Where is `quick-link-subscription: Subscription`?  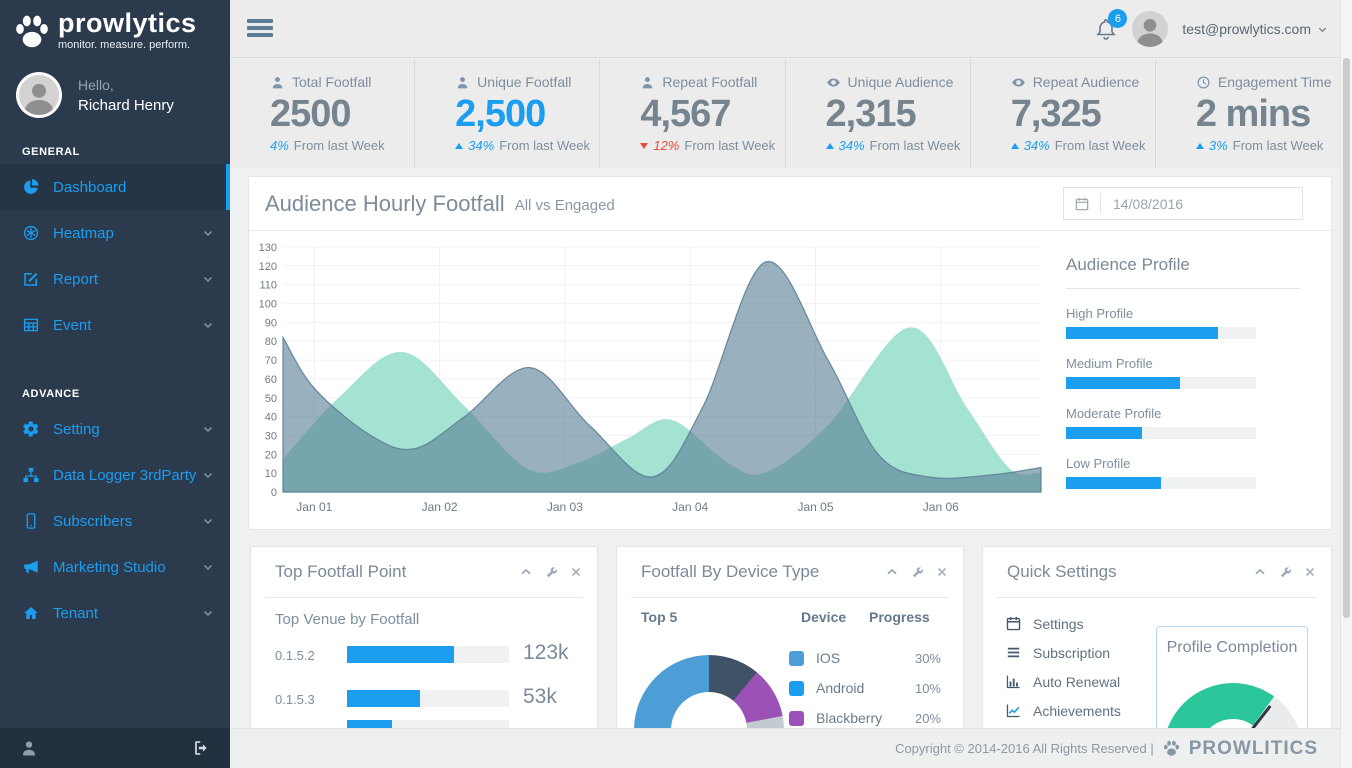 quick-link-subscription: Subscription is located at coordinates (1063, 652).